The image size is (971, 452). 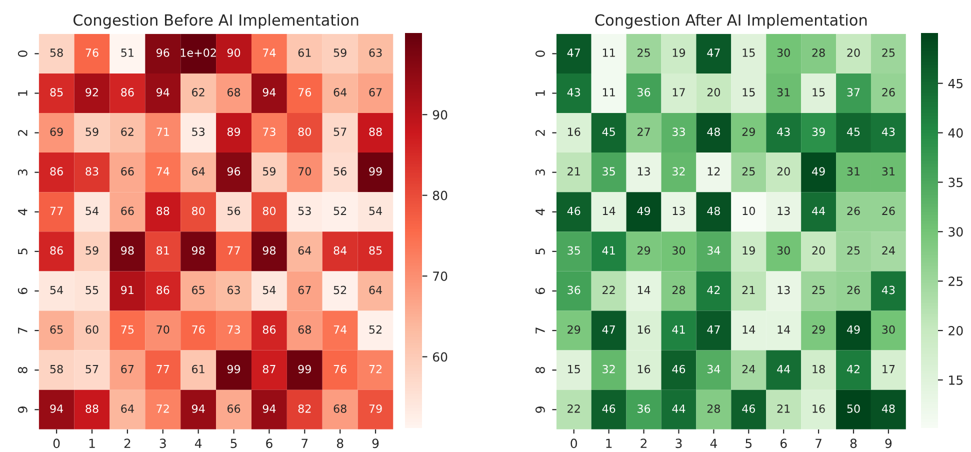 I want to click on data-label: 12, so click(x=714, y=171).